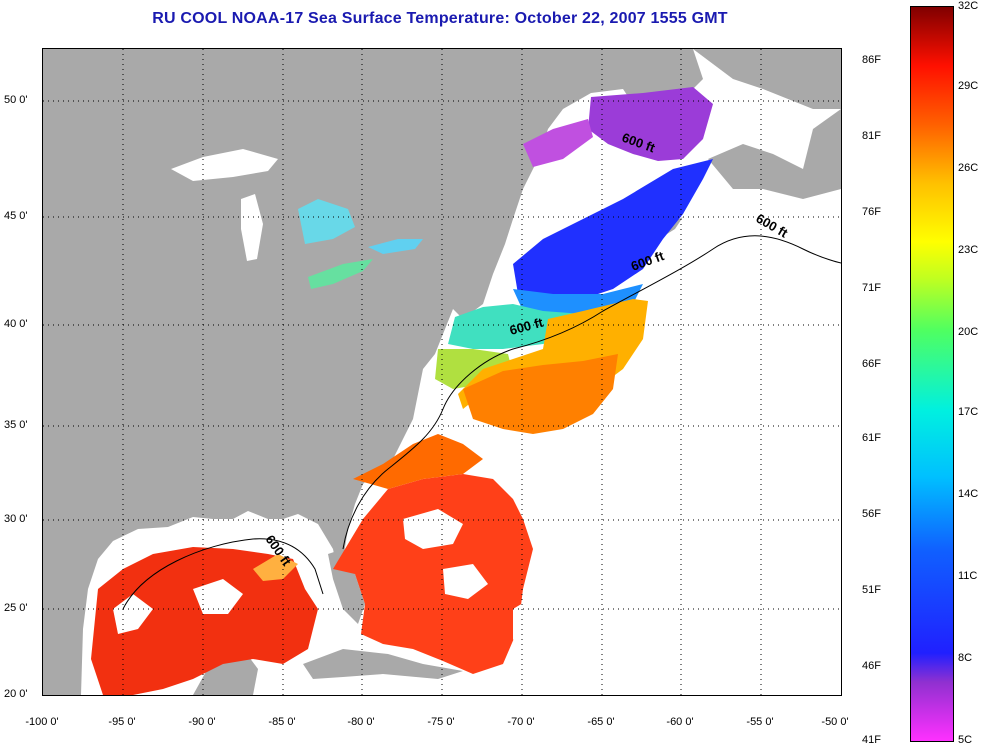  Describe the element at coordinates (16, 216) in the screenshot. I see `lat-label-45n: 45 0'` at that location.